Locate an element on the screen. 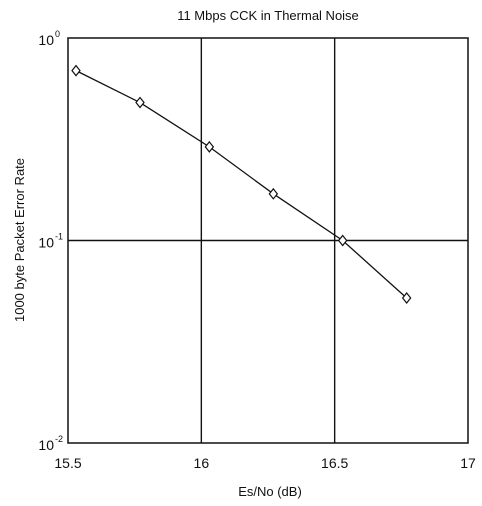 The height and width of the screenshot is (506, 482). chart-title: 11 Mbps CCK in Thermal Noise is located at coordinates (268, 15).